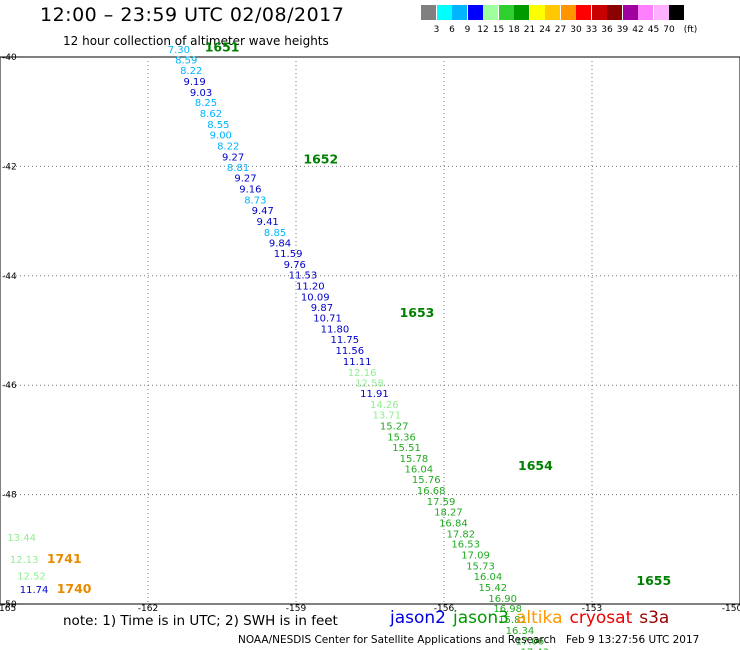 This screenshot has height=650, width=740. I want to click on satellite-legend-altika: altika, so click(539, 618).